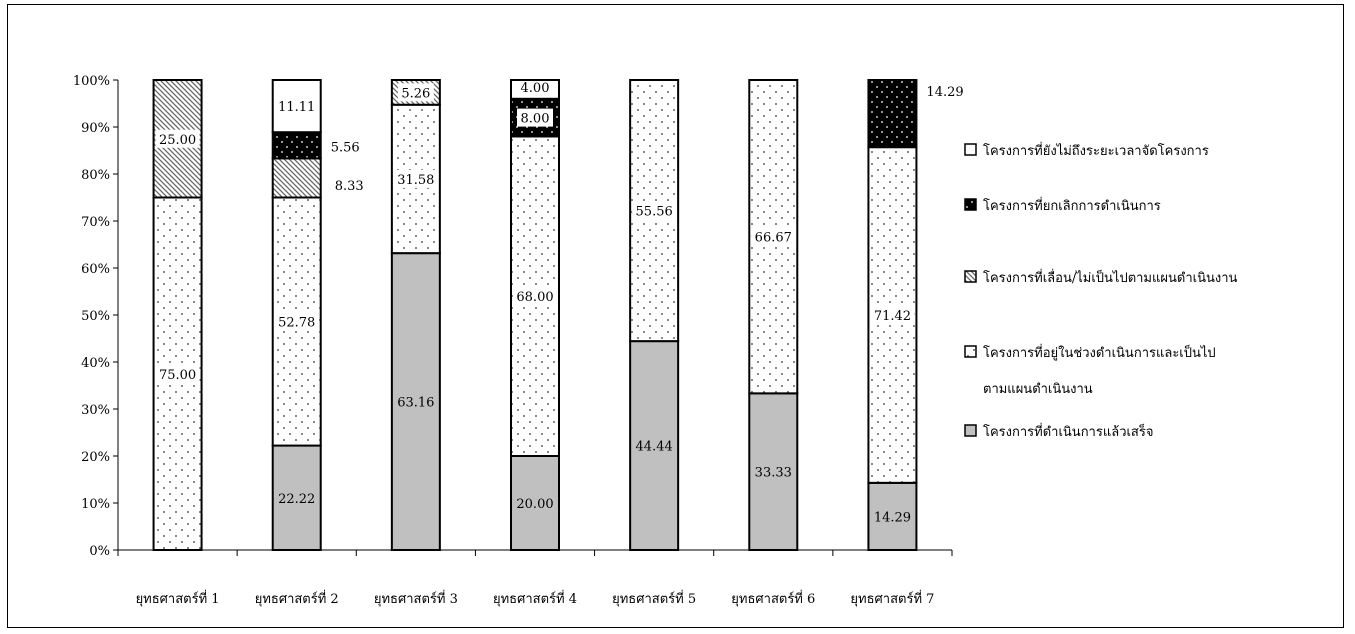 This screenshot has height=634, width=1355. What do you see at coordinates (416, 598) in the screenshot?
I see `x-category-label: ยุทธศาสตร์ที่ 3` at bounding box center [416, 598].